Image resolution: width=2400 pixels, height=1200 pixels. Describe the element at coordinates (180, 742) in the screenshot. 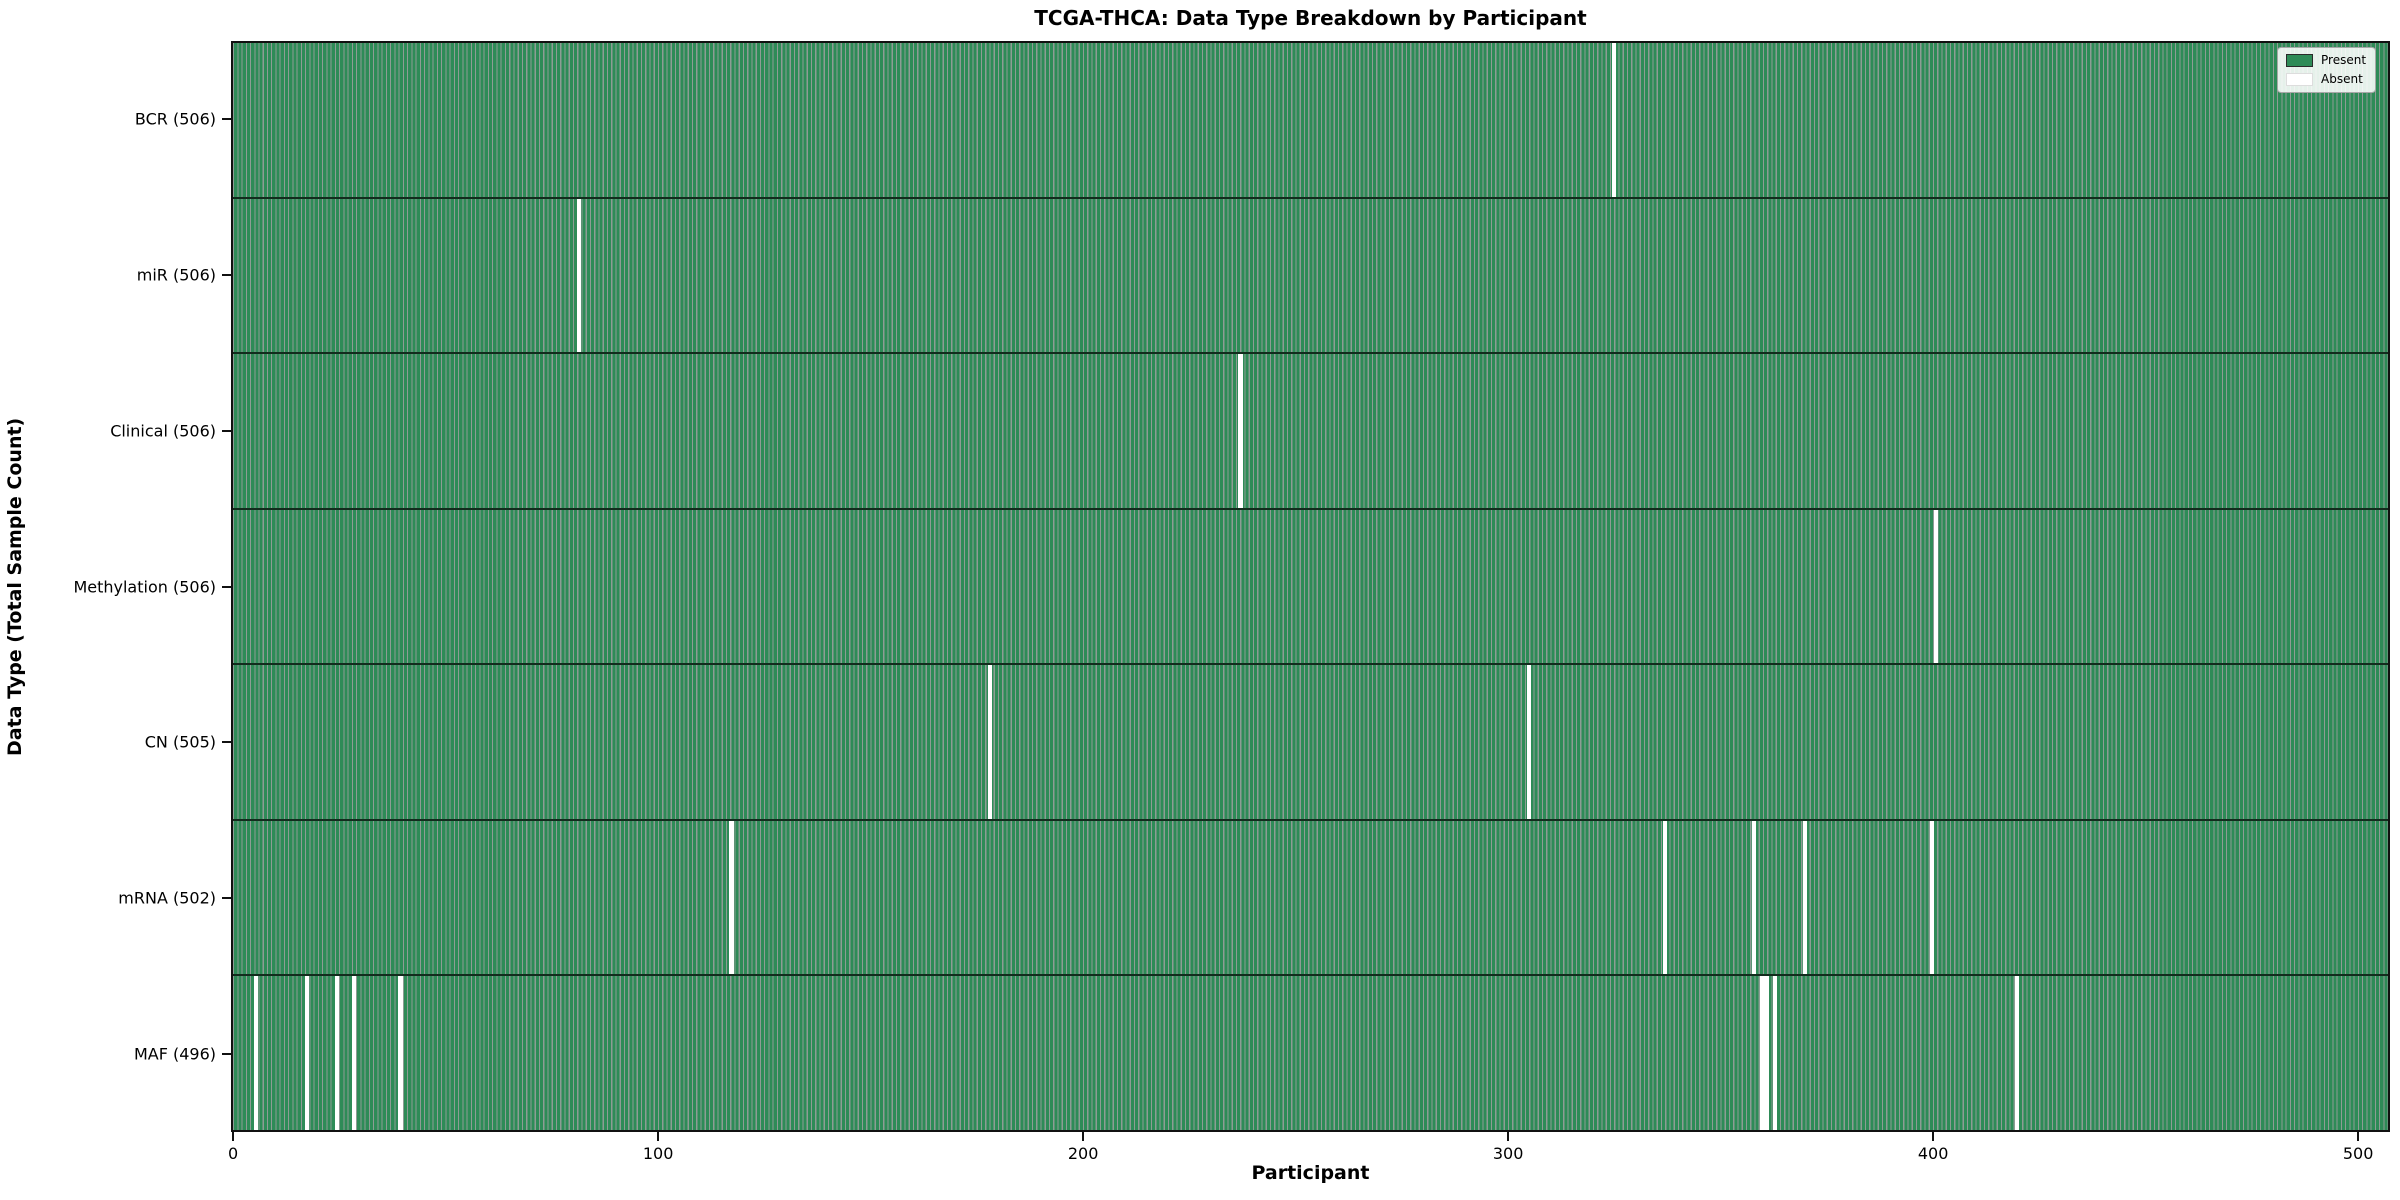

I see `y-tick-label: CN (505)` at that location.